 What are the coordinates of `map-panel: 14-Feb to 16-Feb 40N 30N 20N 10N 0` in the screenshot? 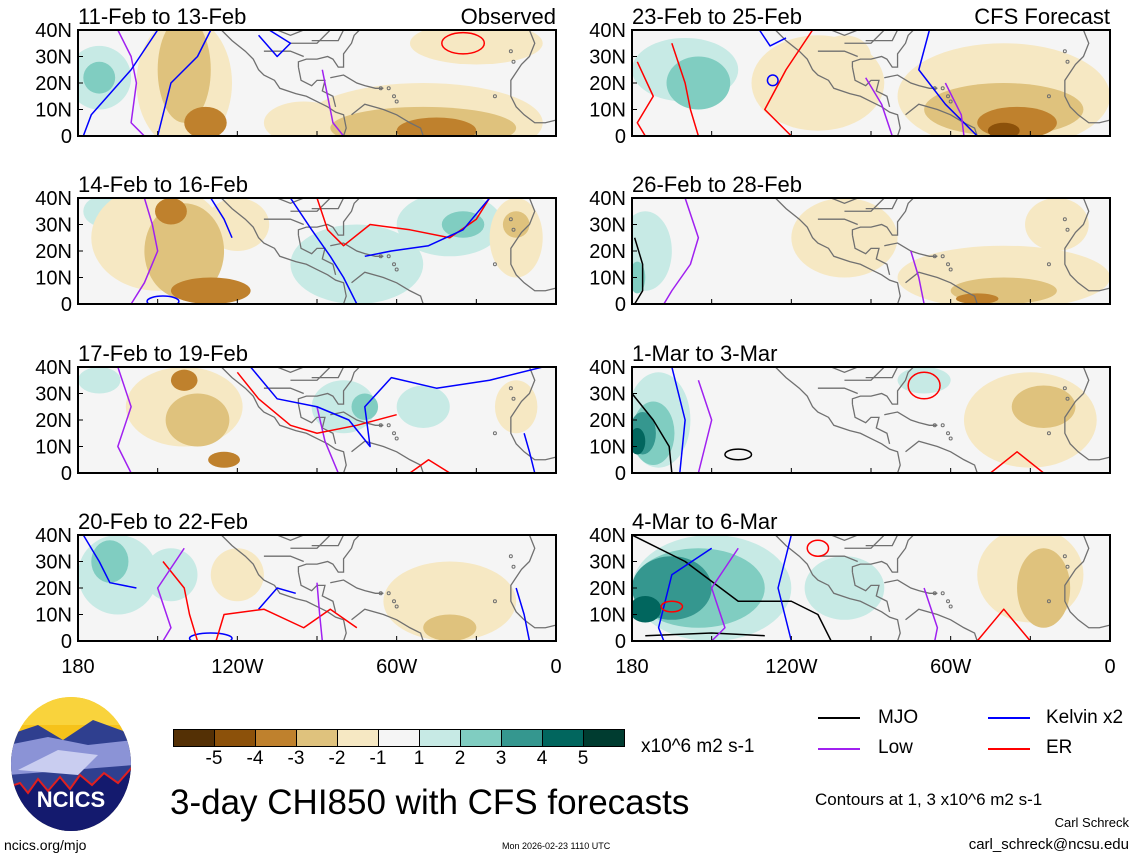 It's located at (296, 244).